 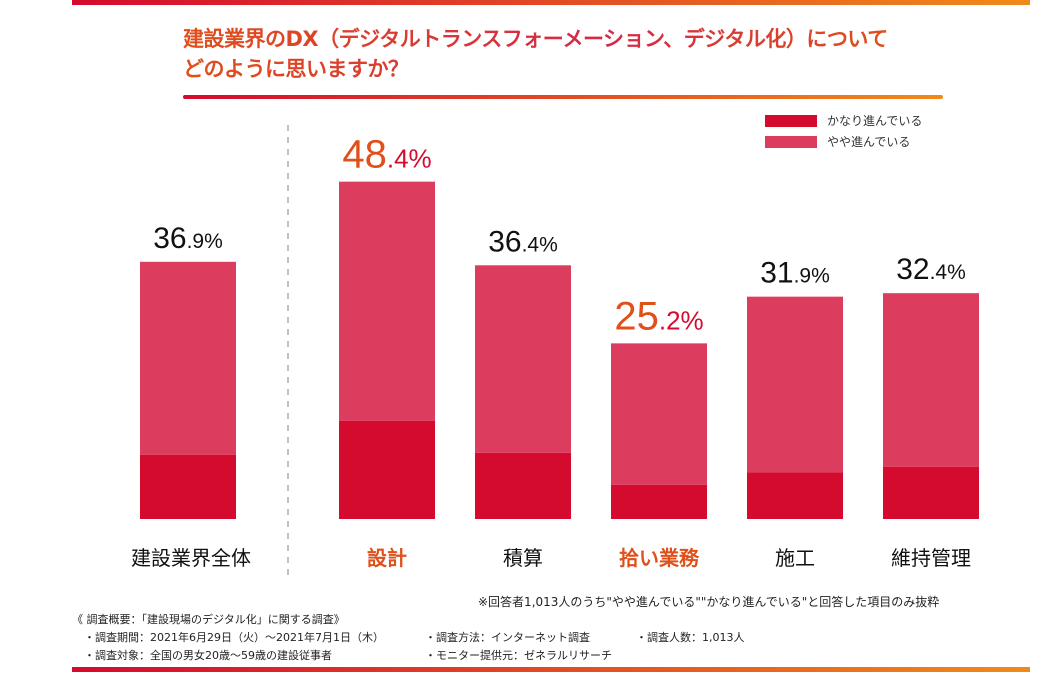 I want to click on survey-count: ・調査人数：1,013人, so click(x=690, y=637).